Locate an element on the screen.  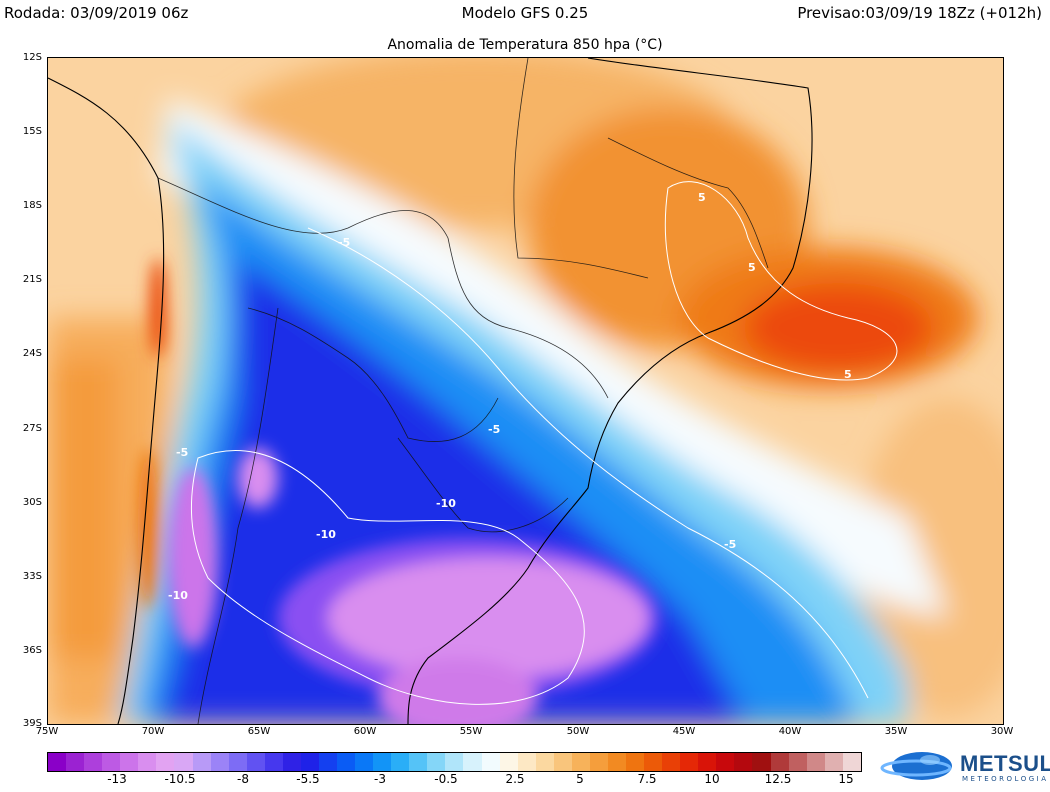
lat-label: 21S is located at coordinates (32, 279).